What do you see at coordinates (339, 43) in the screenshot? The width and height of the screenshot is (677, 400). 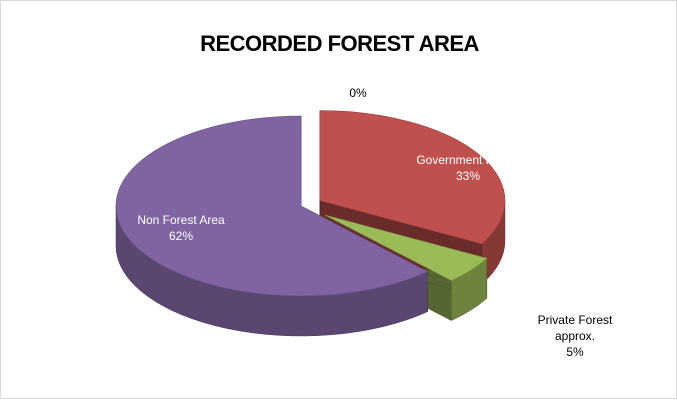 I see `chart-title: RECORDED FOREST AREA` at bounding box center [339, 43].